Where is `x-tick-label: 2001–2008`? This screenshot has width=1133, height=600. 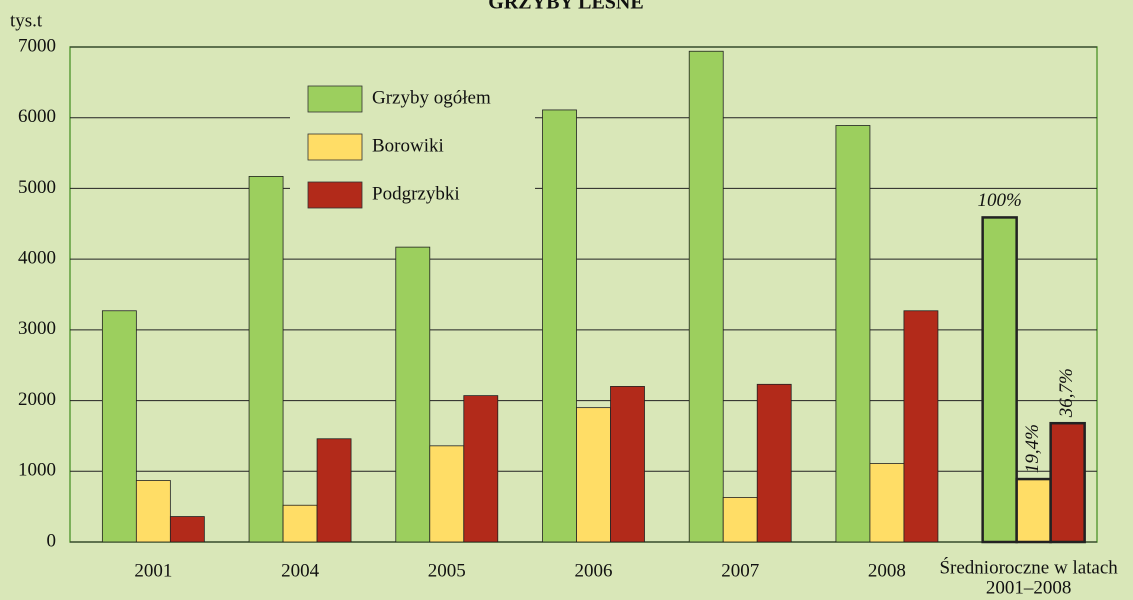 x-tick-label: 2001–2008 is located at coordinates (1029, 587).